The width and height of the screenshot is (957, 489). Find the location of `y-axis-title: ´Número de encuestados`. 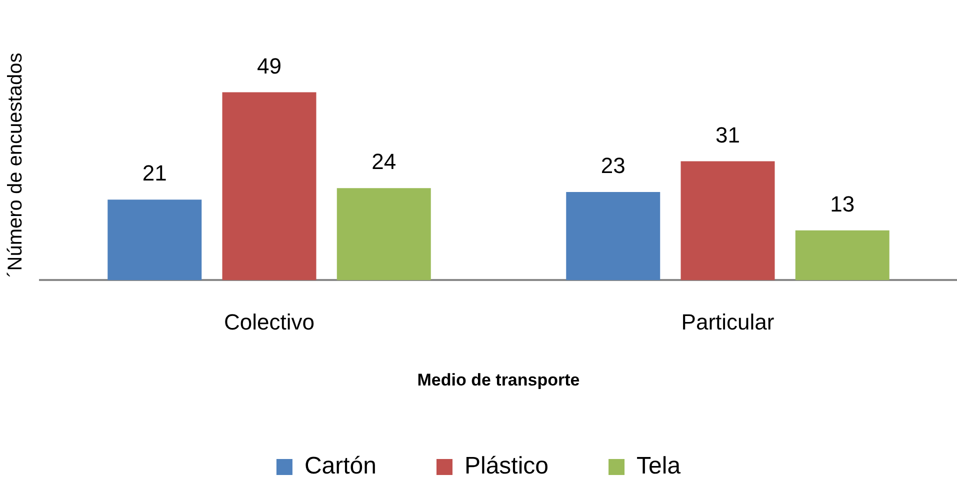

y-axis-title: ´Número de encuestados is located at coordinates (15, 165).